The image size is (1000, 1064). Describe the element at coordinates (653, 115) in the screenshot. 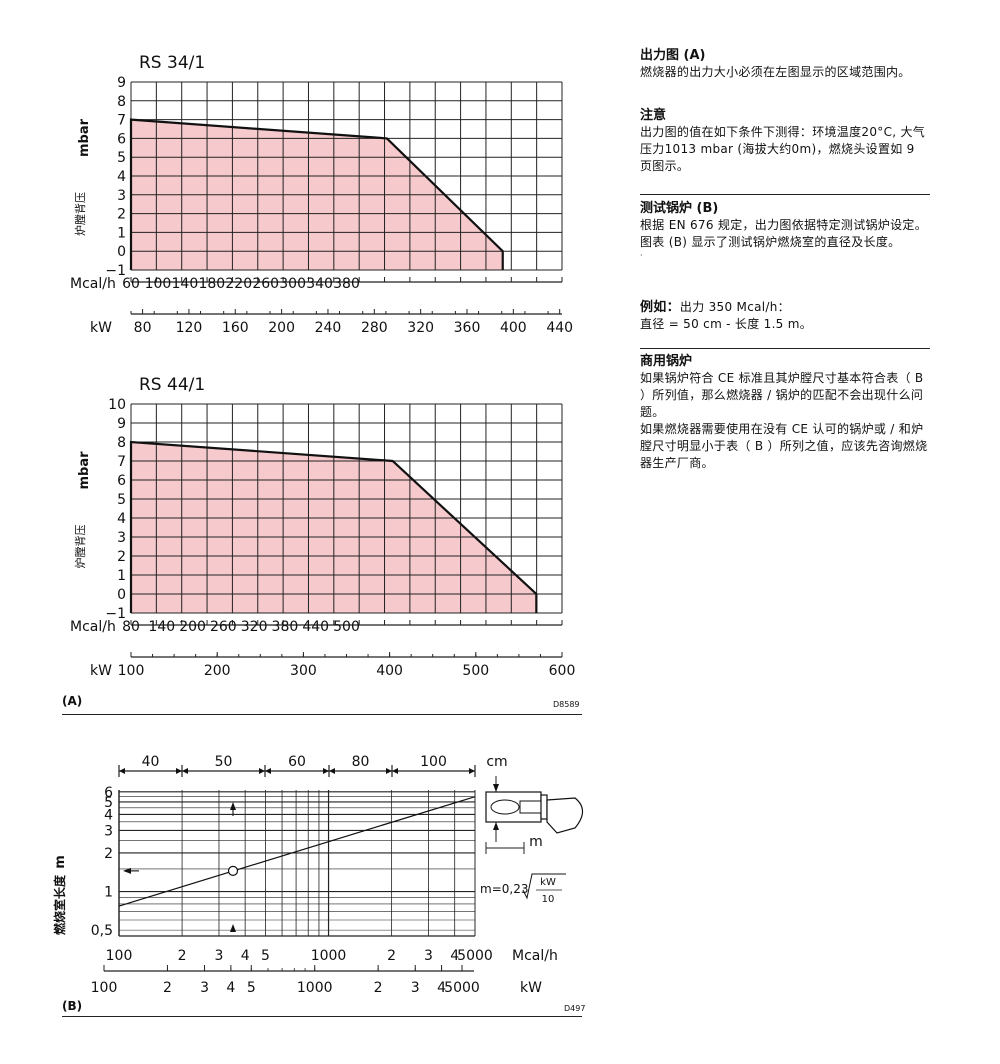

I see `section-title: 注意` at that location.